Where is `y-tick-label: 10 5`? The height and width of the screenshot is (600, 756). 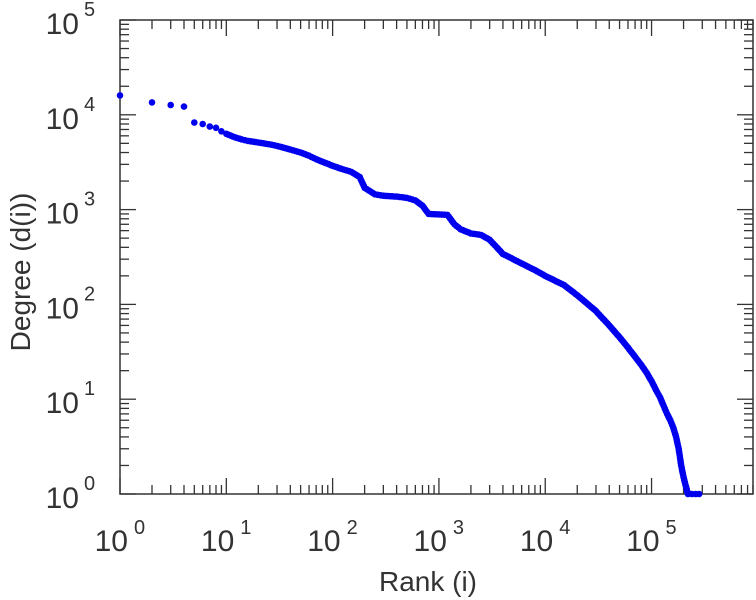
y-tick-label: 10 5 is located at coordinates (71, 20).